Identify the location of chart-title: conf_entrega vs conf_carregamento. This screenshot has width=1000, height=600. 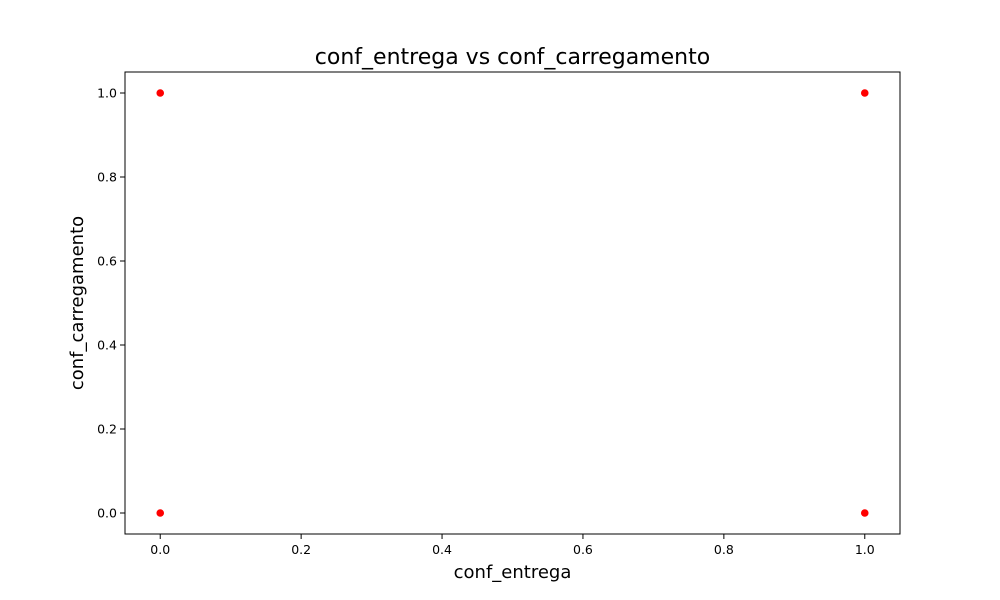
(512, 57).